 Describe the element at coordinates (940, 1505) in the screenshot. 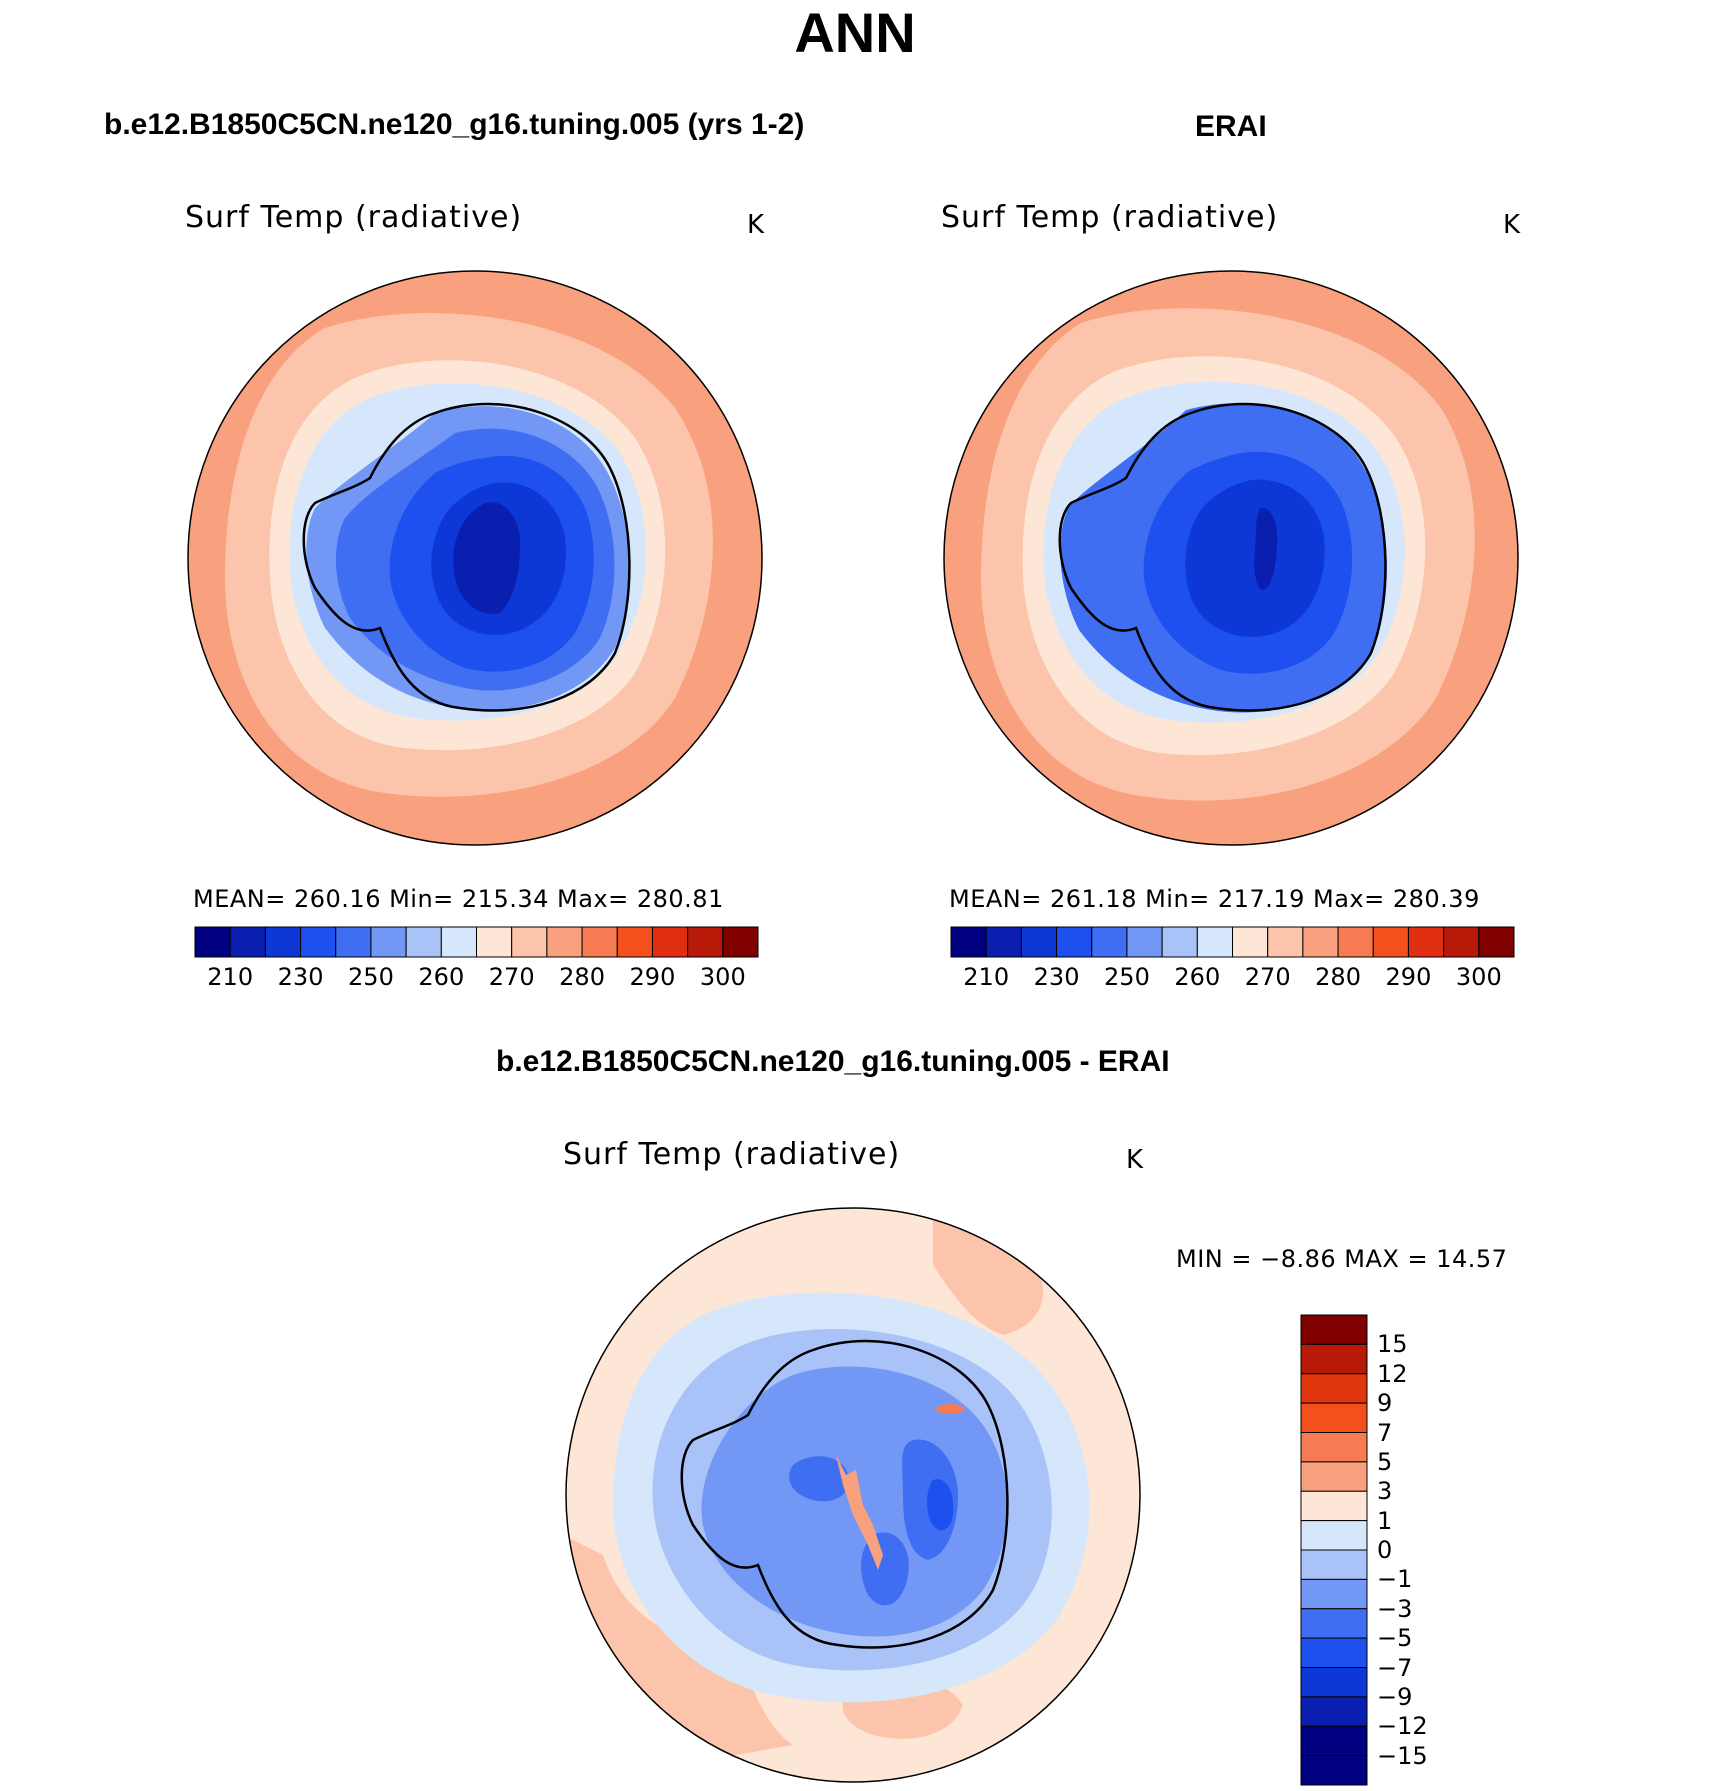

I see `diff-band-minus9-to-minus7` at that location.